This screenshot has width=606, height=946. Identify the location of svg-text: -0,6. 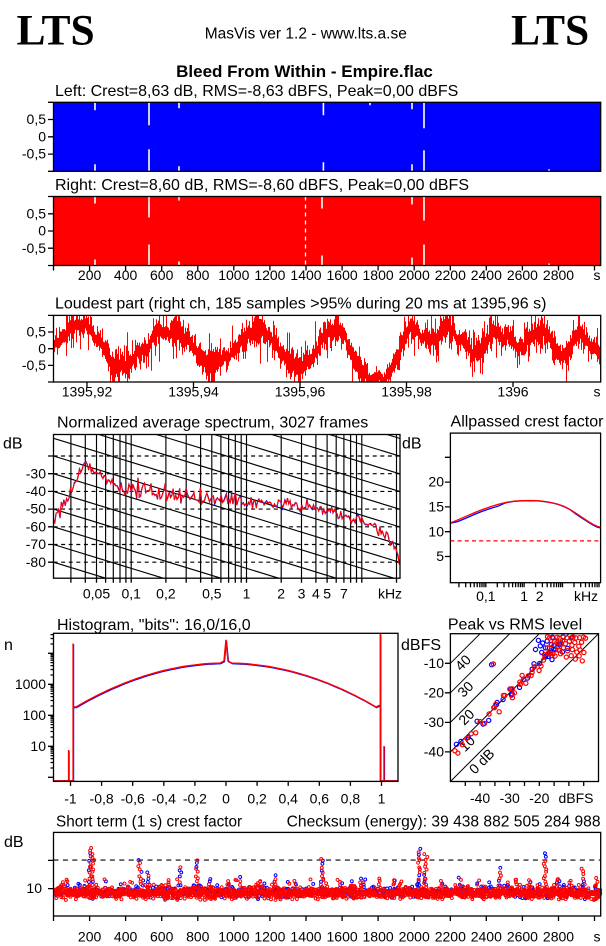
(133, 799).